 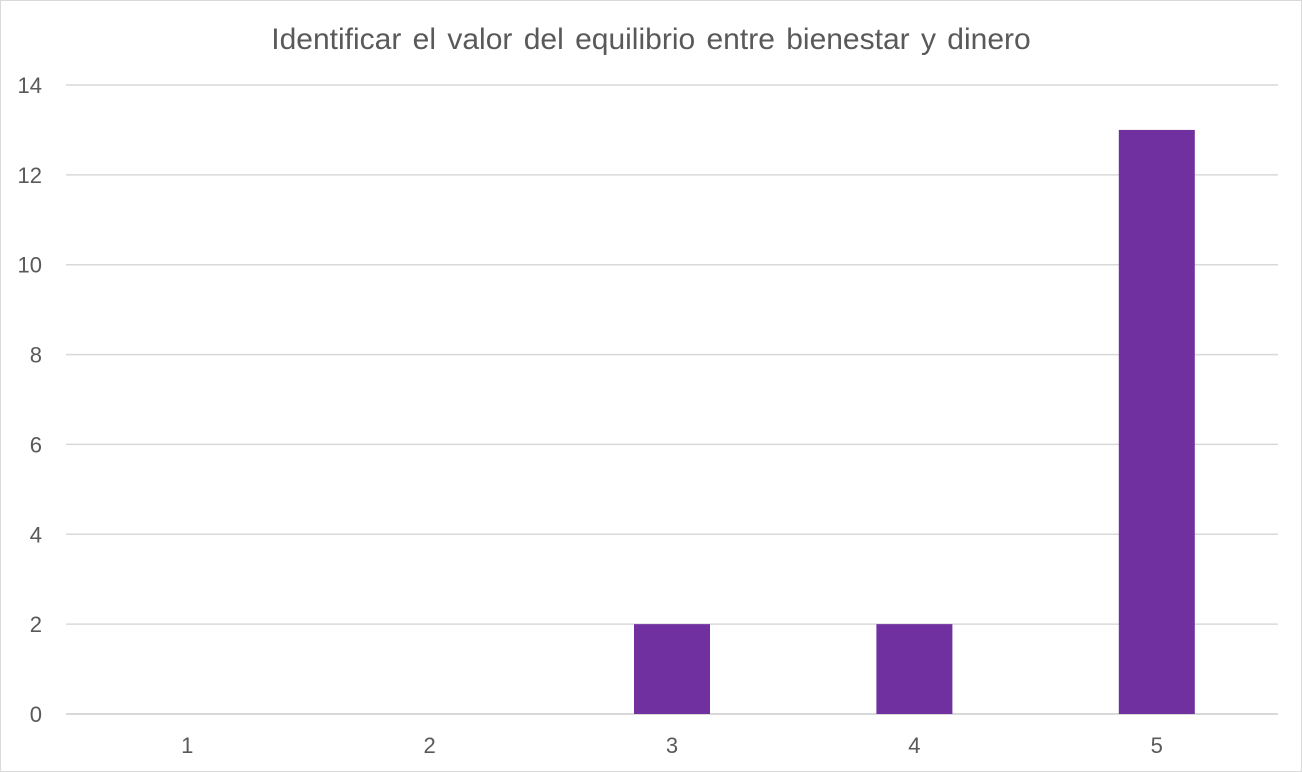 What do you see at coordinates (429, 745) in the screenshot?
I see `x-tick-label: 2` at bounding box center [429, 745].